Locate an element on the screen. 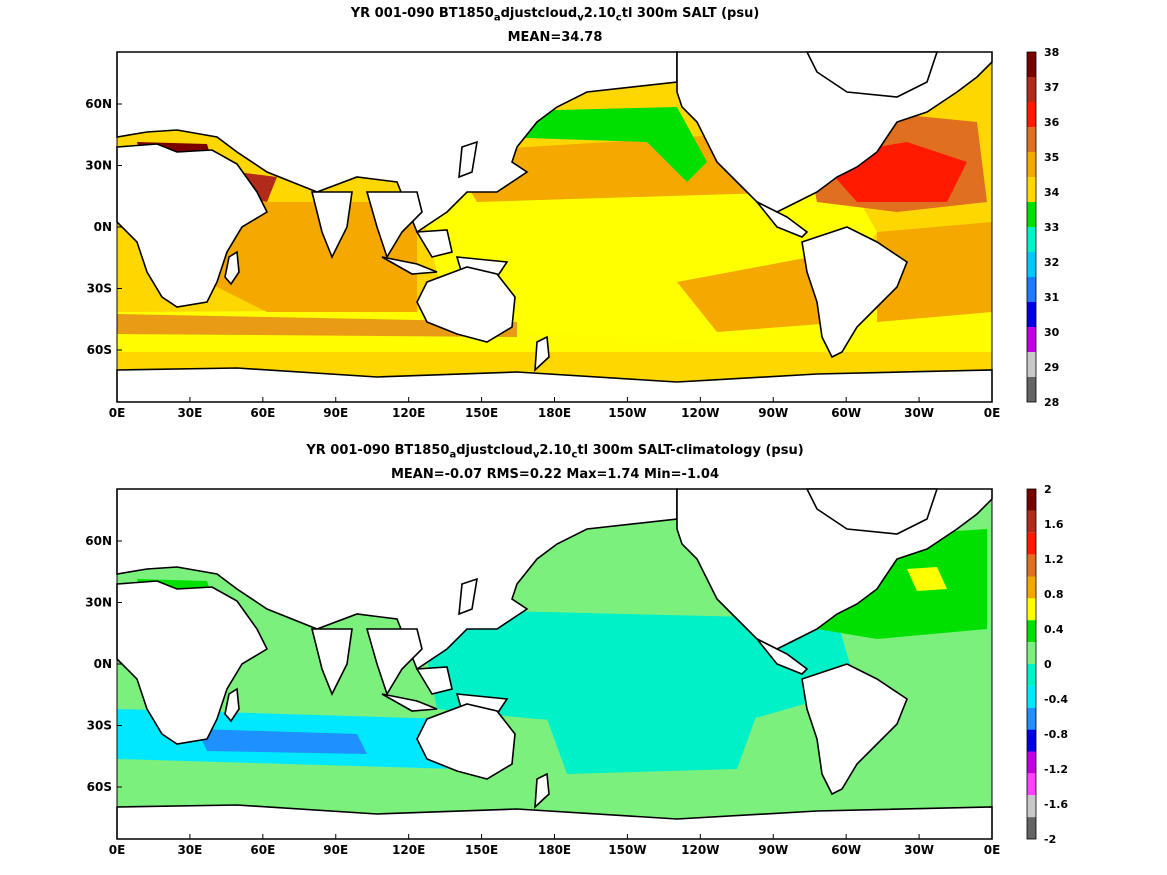 Image resolution: width=1167 pixels, height=875 pixels. colorbar-label: 2 is located at coordinates (1048, 489).